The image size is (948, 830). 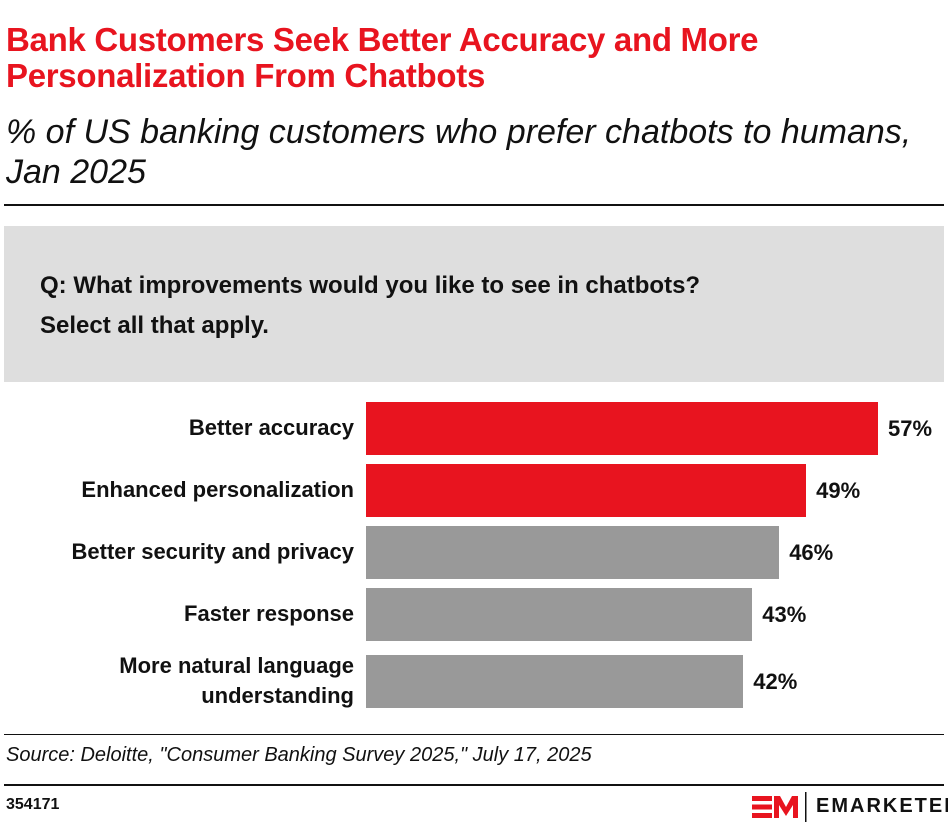 I want to click on question-line-2: Select all that apply., so click(x=154, y=325).